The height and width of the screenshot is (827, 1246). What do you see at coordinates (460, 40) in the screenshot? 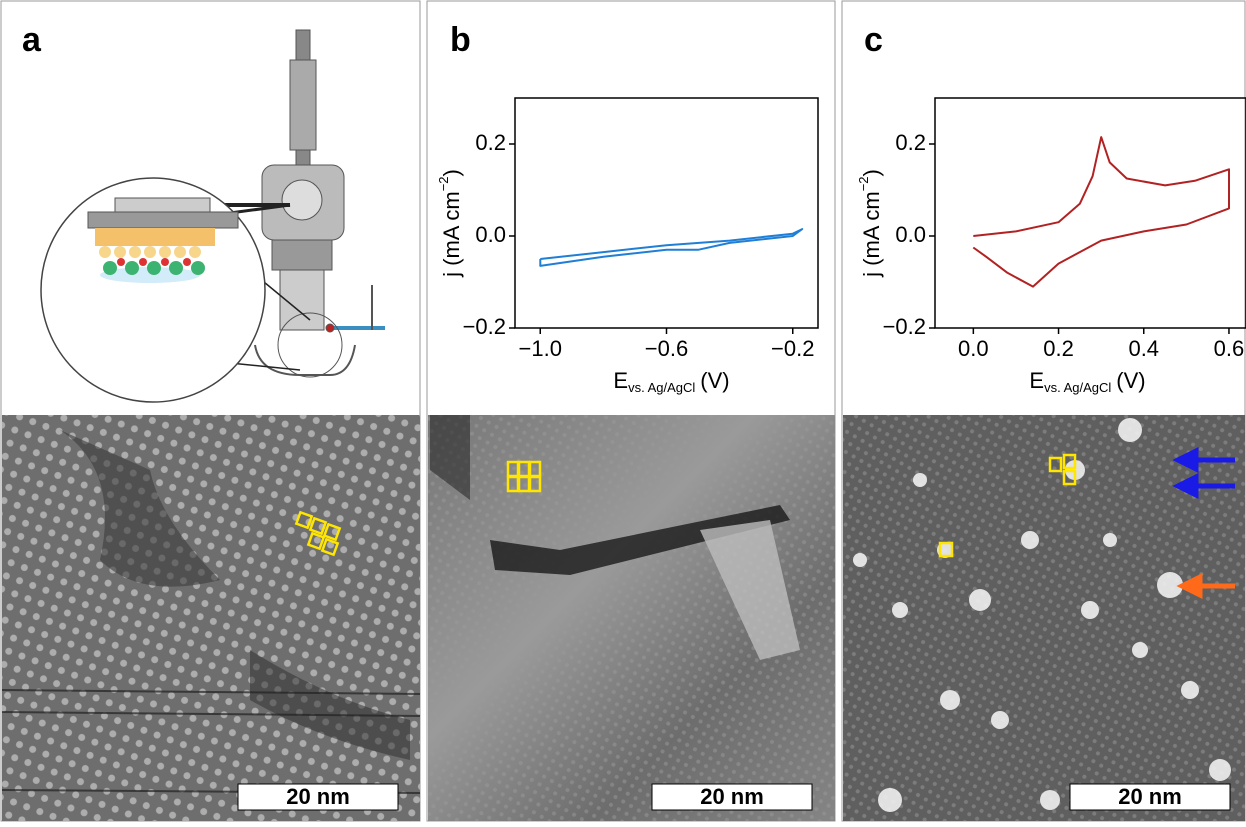
I see `panel-label: b` at bounding box center [460, 40].